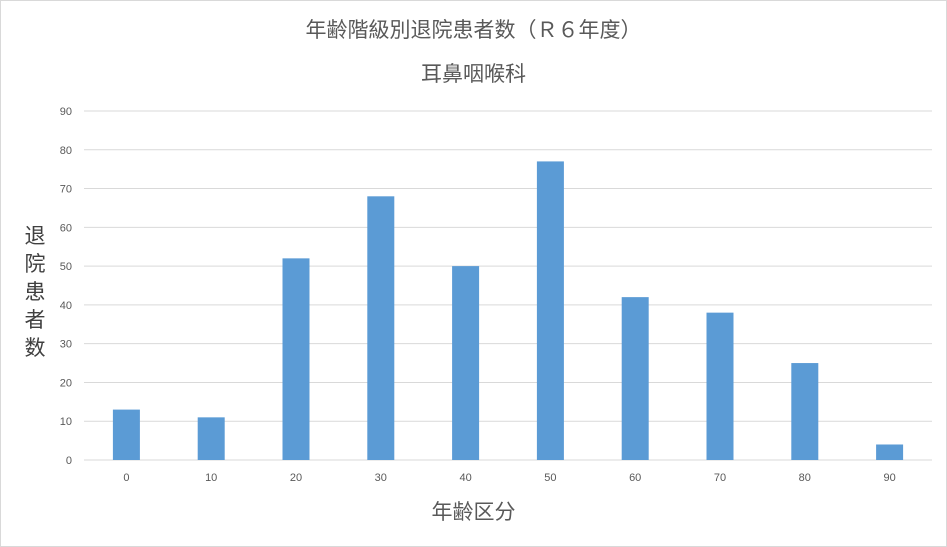 This screenshot has width=947, height=547. I want to click on x-tick-label: 40, so click(465, 478).